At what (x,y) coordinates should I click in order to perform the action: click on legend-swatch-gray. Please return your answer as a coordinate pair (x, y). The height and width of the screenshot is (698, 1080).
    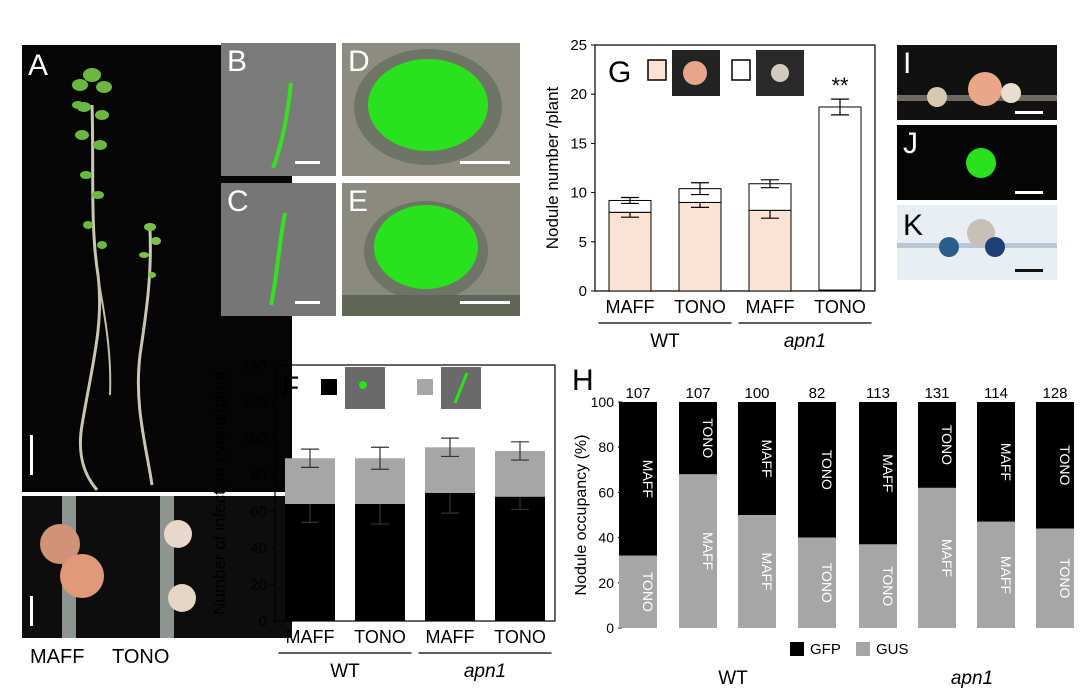
    Looking at the image, I should click on (425, 387).